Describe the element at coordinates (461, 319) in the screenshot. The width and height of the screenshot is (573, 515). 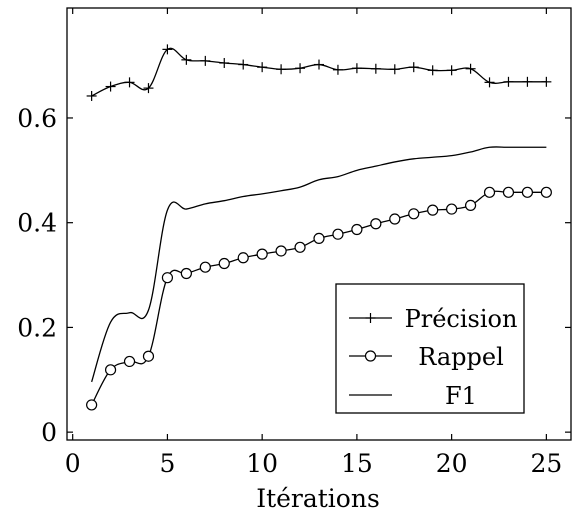
I see `legend-label: Précision` at that location.